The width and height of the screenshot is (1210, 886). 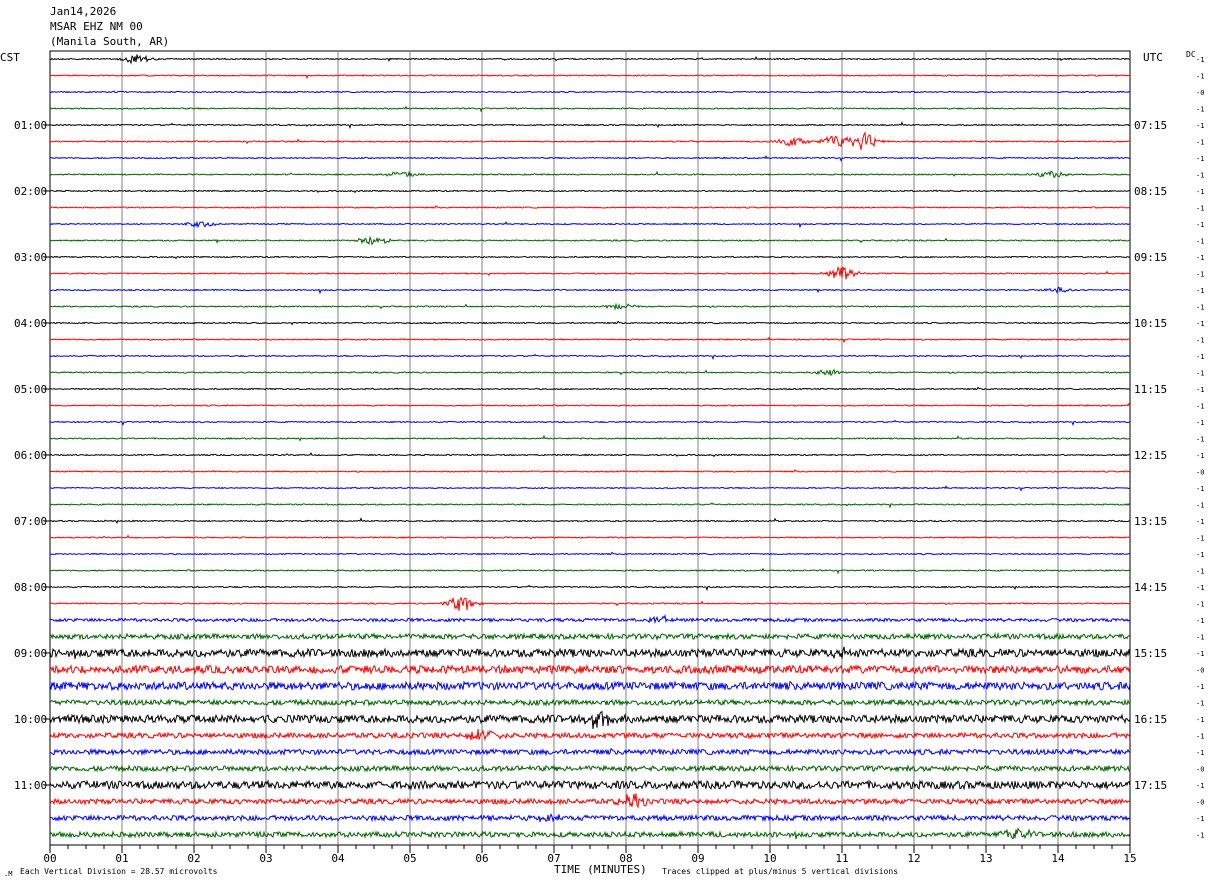 I want to click on x-tick-label: 12, so click(x=913, y=858).